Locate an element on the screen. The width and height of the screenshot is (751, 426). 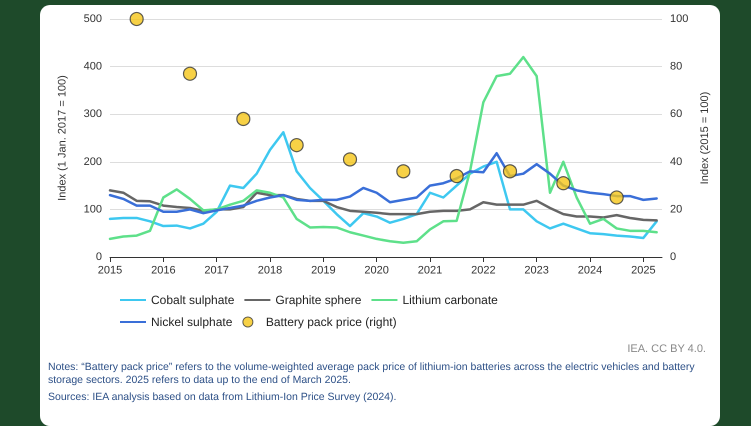
legend-label: Lithium carbonate is located at coordinates (450, 300).